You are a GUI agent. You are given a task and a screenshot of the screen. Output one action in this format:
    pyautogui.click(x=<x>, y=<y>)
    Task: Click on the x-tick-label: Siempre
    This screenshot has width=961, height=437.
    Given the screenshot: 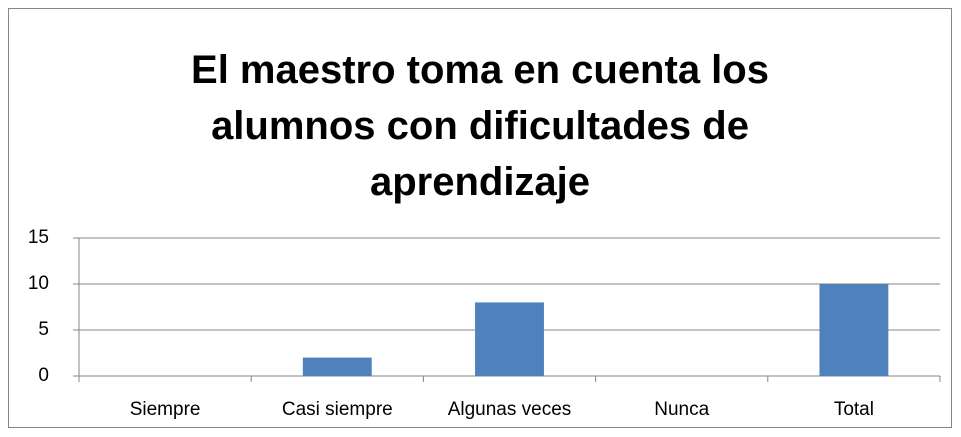 What is the action you would take?
    pyautogui.click(x=165, y=409)
    